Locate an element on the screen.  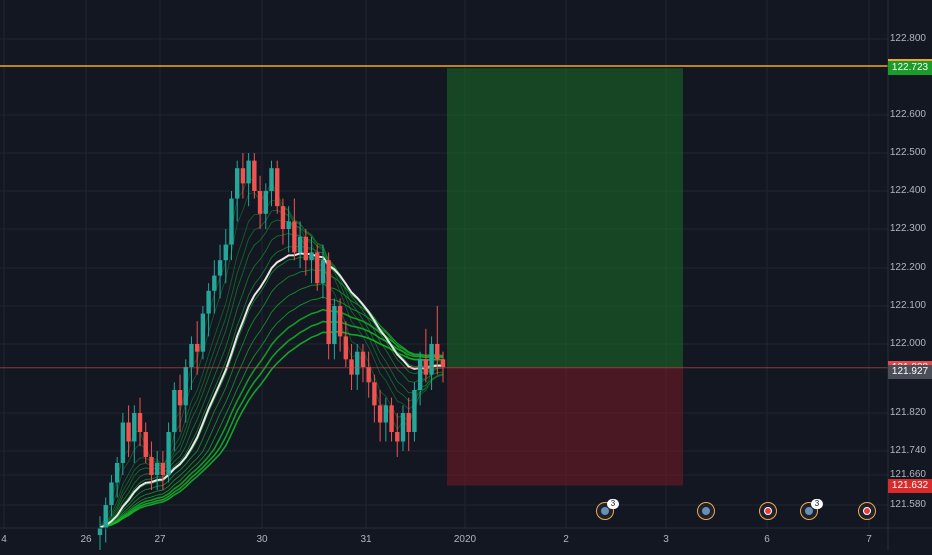
take-profit-price-badge: 122.723 is located at coordinates (910, 68).